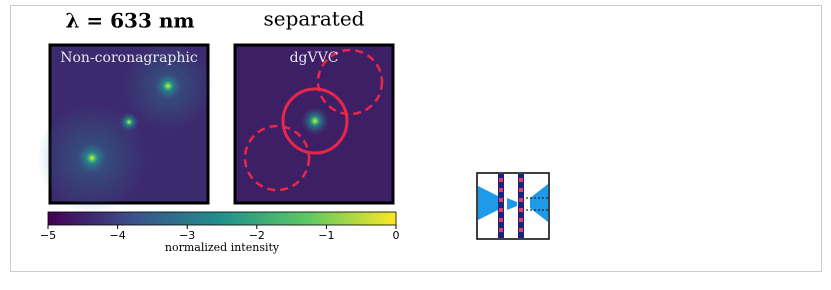 This screenshot has width=831, height=290. I want to click on panel-2: dgVVC, so click(314, 124).